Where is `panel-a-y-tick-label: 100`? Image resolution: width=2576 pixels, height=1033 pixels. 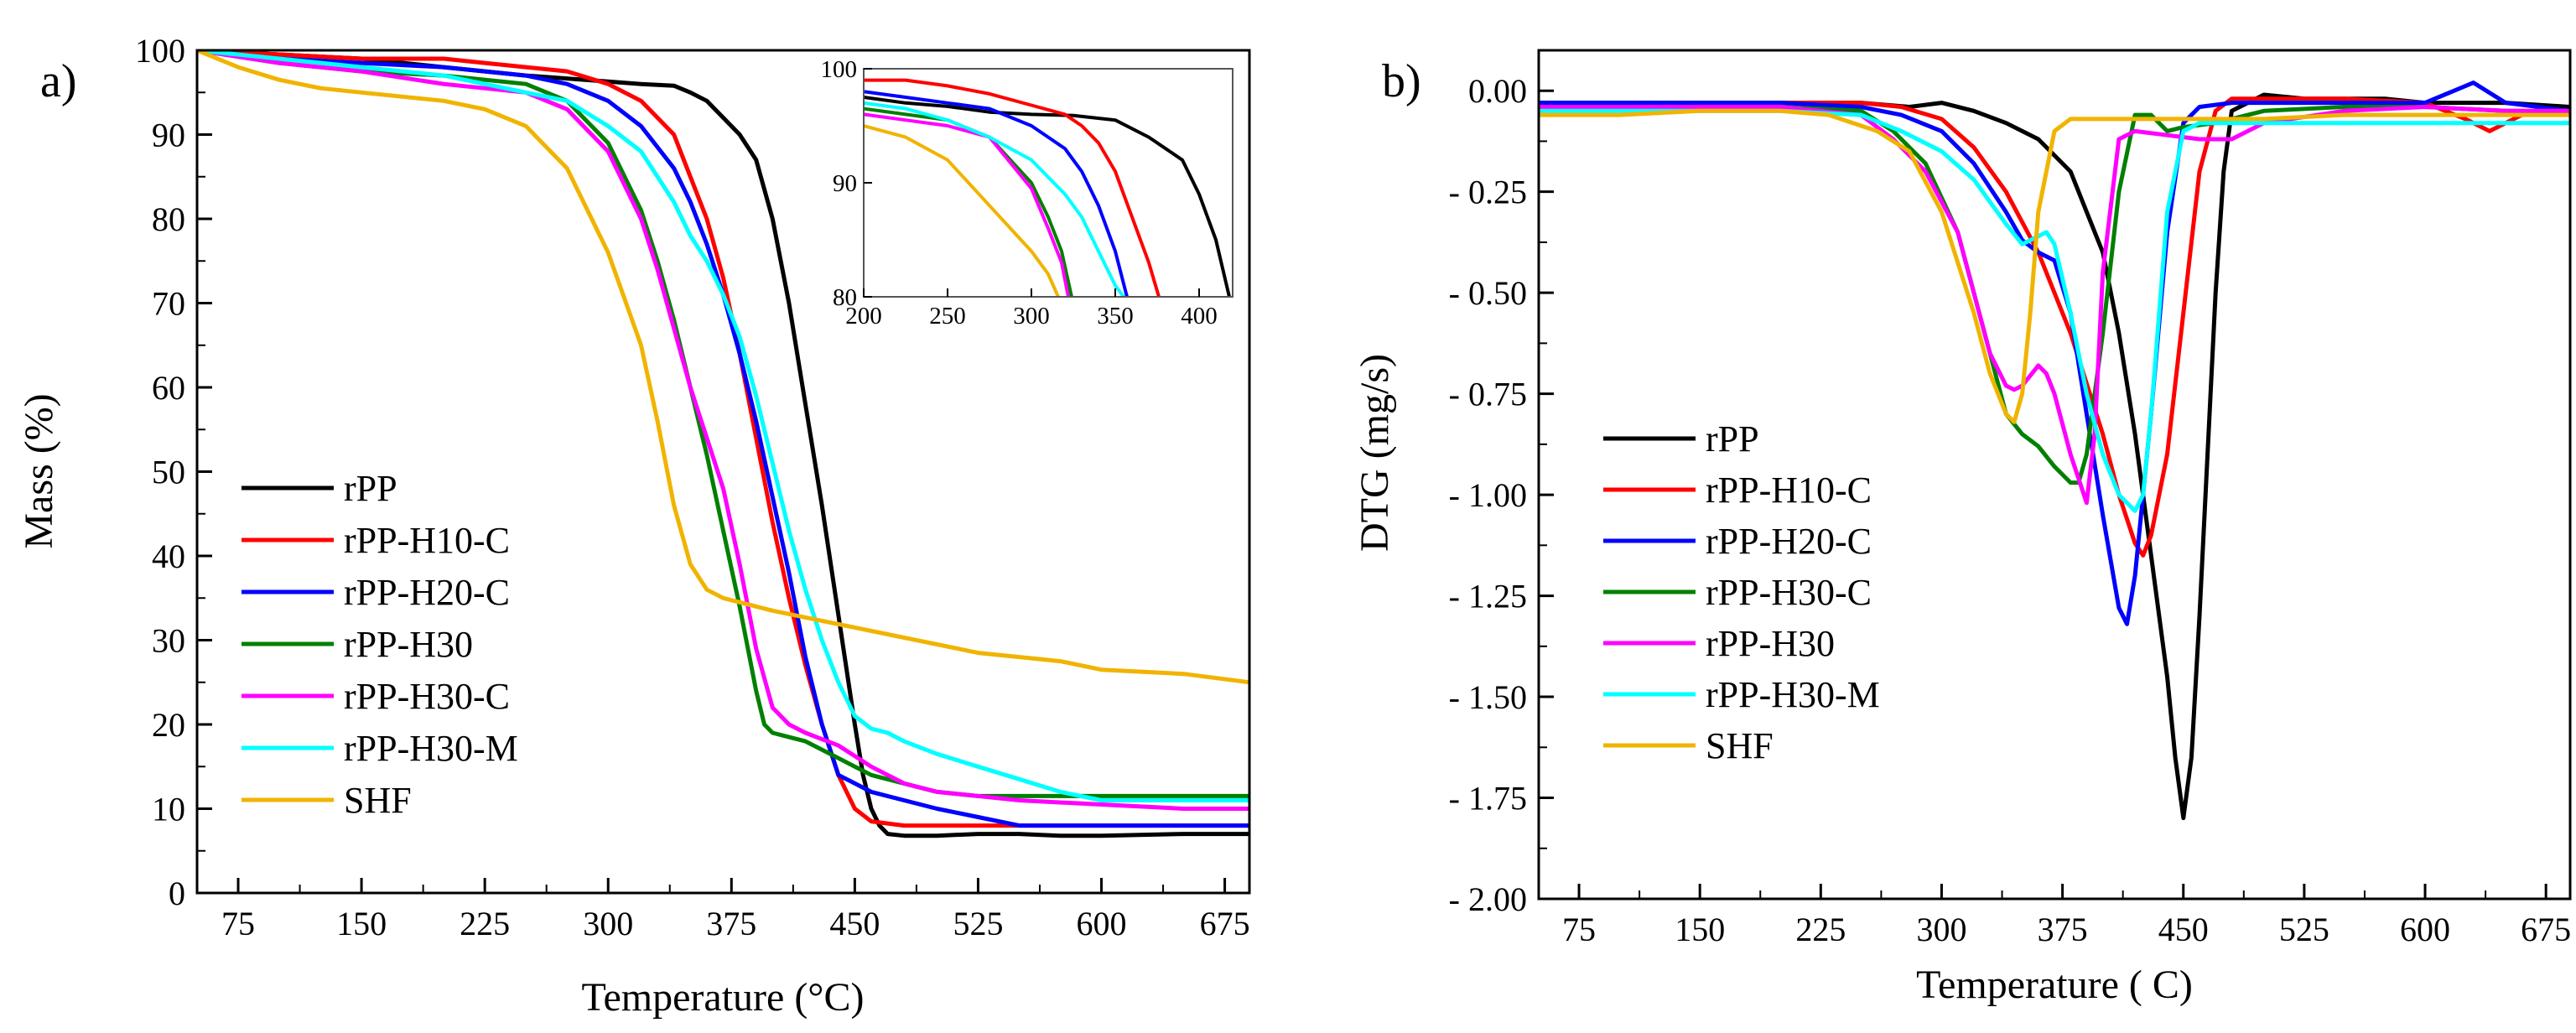 panel-a-y-tick-label: 100 is located at coordinates (160, 51).